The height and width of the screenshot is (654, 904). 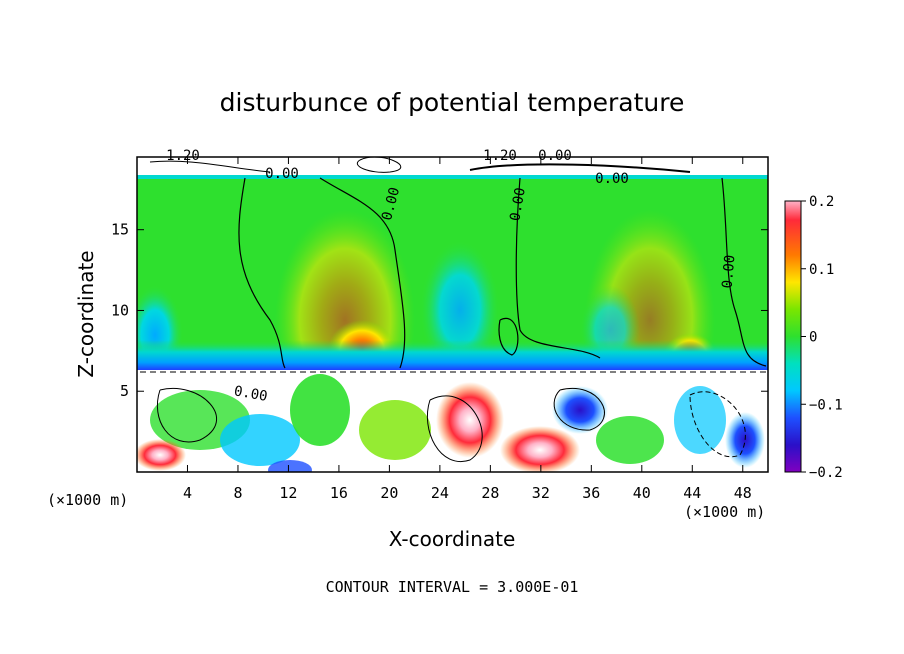 I want to click on colorbar-ticks: 0.2 0.1 0 −0.1 −0.2, so click(x=822, y=337).